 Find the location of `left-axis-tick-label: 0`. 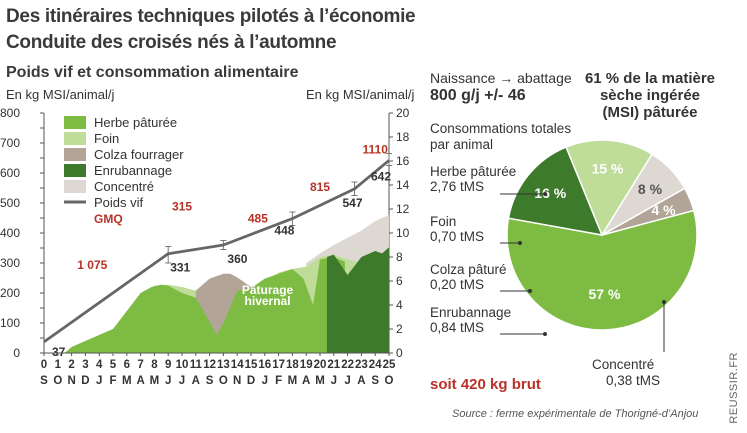

left-axis-tick-label: 0 is located at coordinates (16, 353).